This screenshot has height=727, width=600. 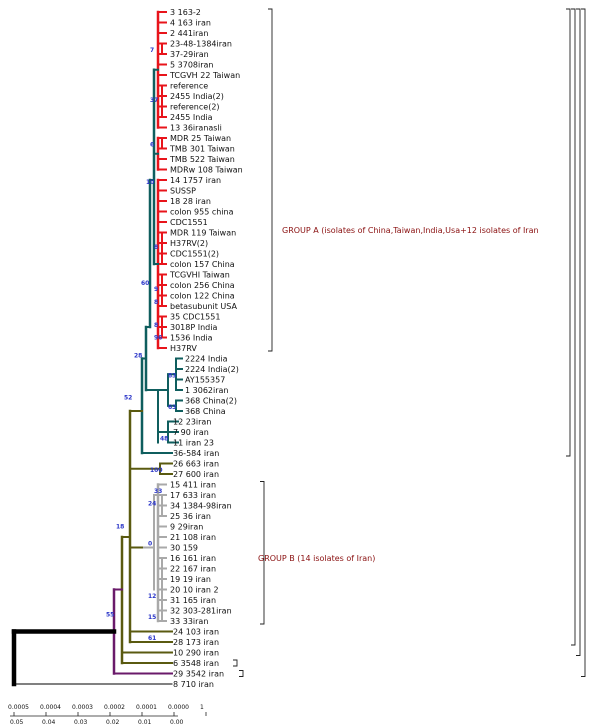 I want to click on leaf-label: colon 122 China, so click(x=202, y=296).